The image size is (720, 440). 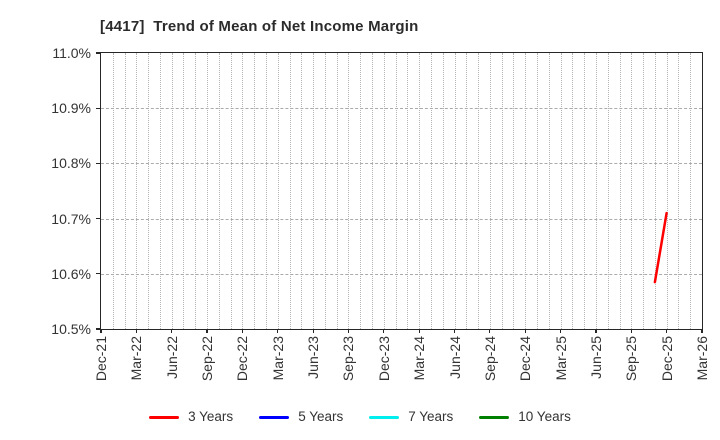 I want to click on x-tick-label: Dec-21, so click(x=101, y=359).